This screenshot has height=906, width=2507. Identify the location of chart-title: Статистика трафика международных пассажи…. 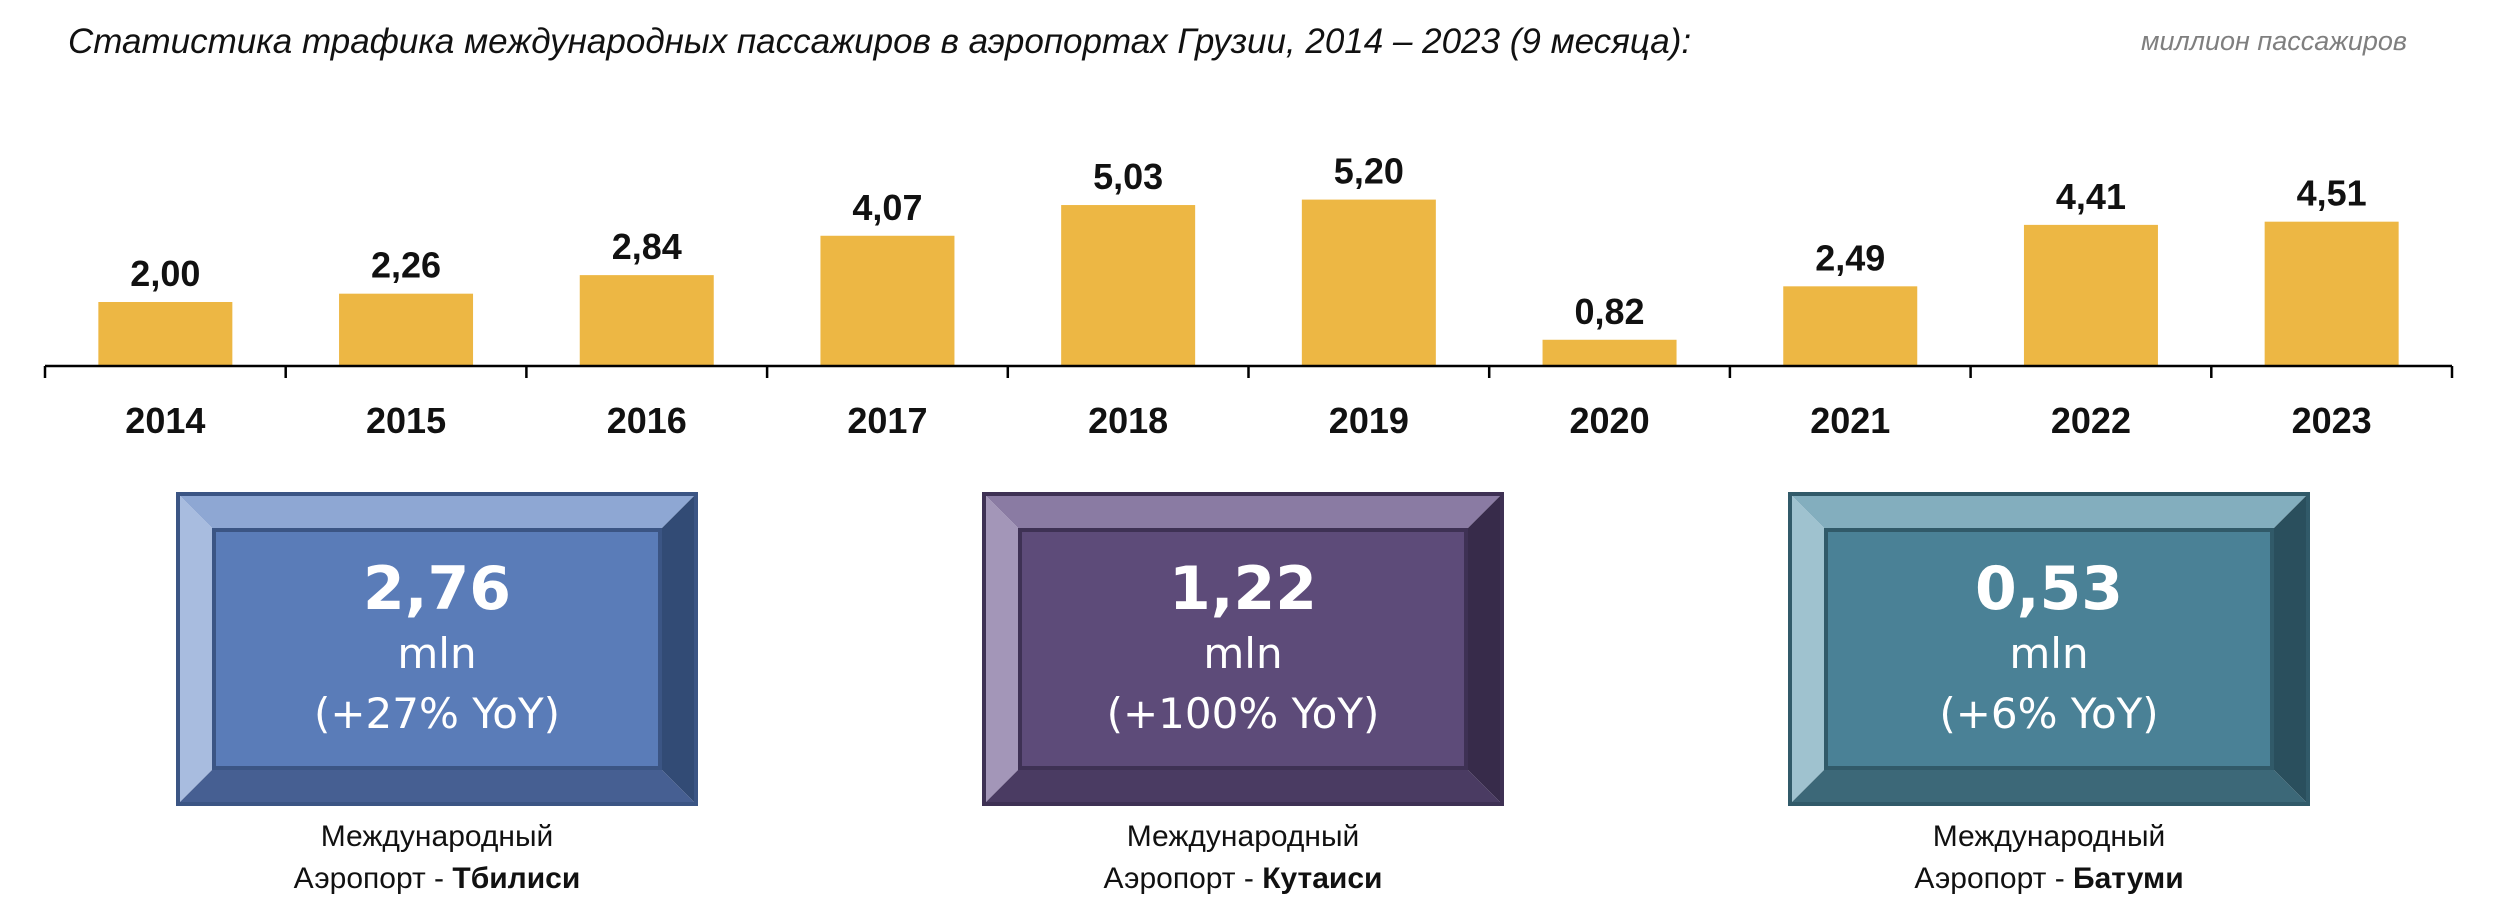
(880, 41).